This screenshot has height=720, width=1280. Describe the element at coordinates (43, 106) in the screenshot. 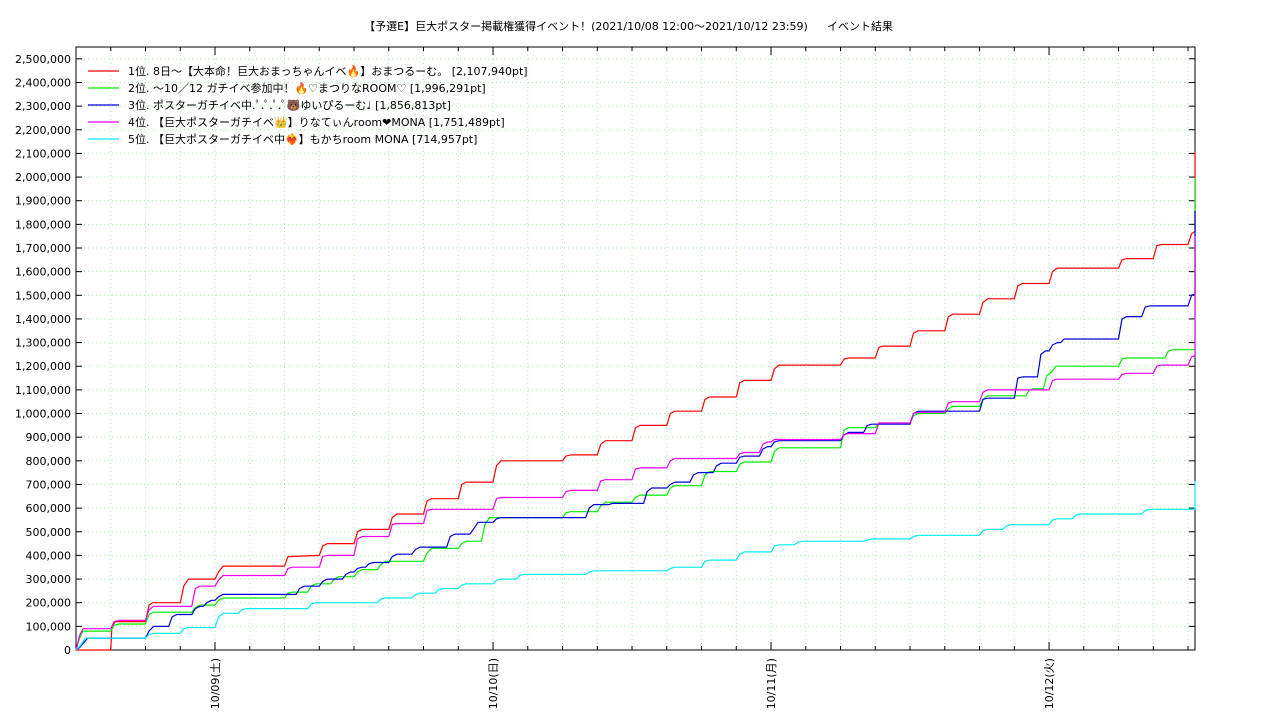

I see `y-tick-label: 2,300,000` at that location.